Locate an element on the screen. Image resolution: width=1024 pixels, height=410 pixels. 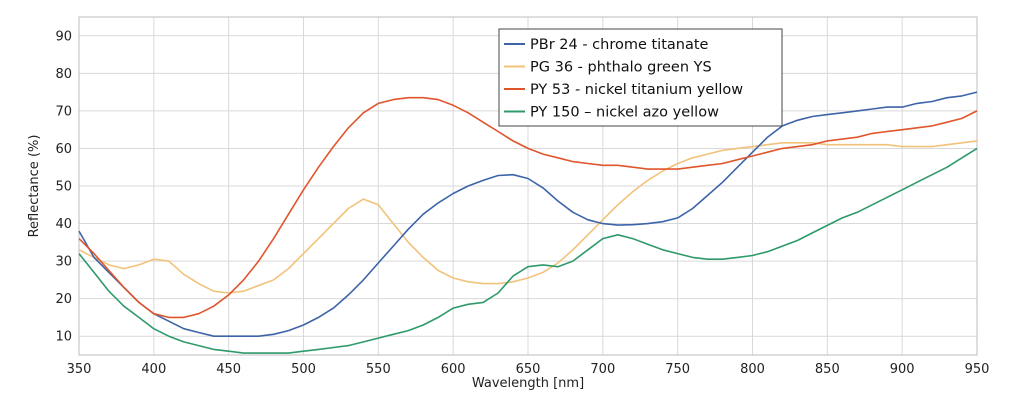
x-tick-label: 550 is located at coordinates (378, 369).